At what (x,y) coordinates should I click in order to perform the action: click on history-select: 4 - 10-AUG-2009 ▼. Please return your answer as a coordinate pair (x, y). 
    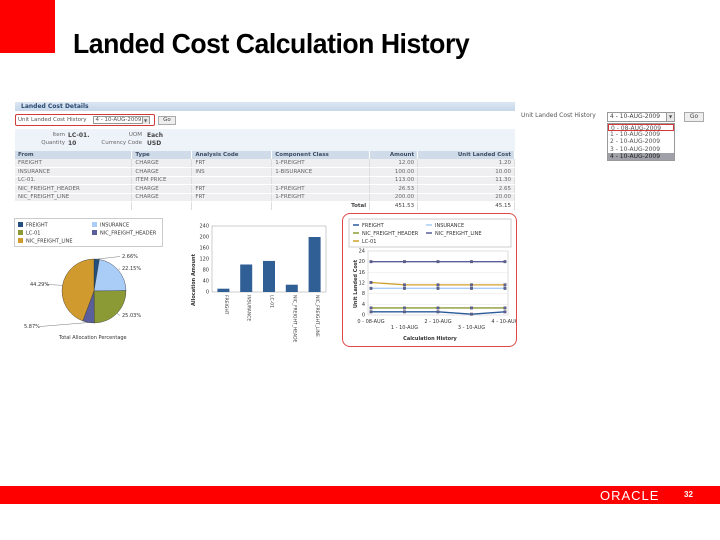
    Looking at the image, I should click on (121, 120).